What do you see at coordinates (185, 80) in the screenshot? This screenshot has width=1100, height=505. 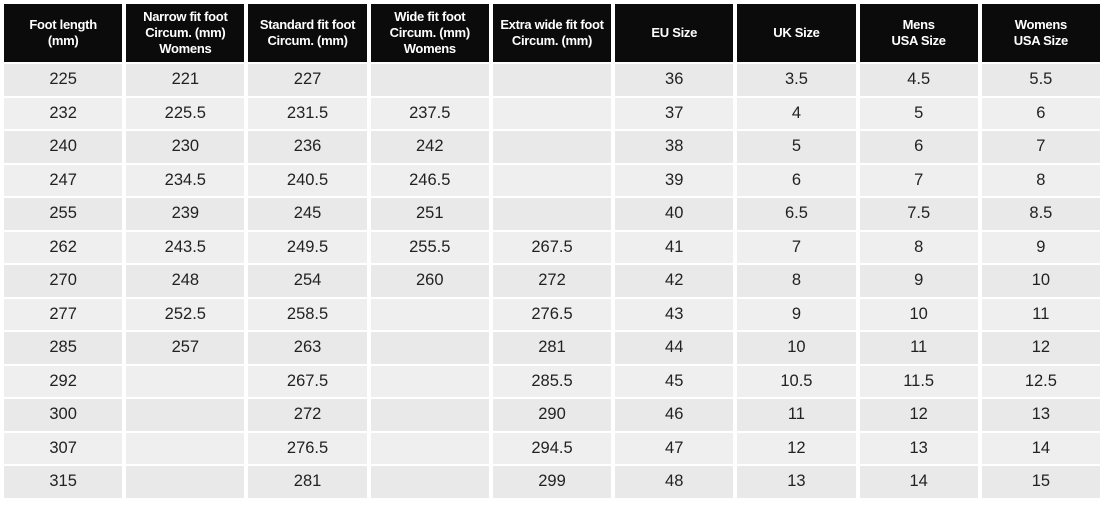 I see `table-cell: 221` at bounding box center [185, 80].